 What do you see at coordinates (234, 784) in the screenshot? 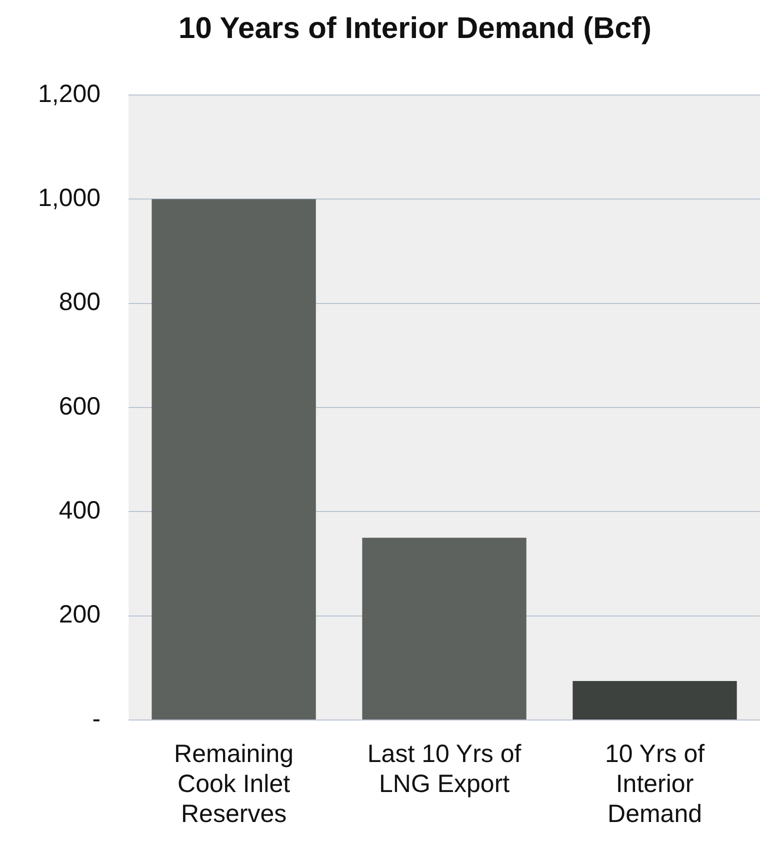
I see `x-tick-label: Remaining Cook Inlet Reserves` at bounding box center [234, 784].